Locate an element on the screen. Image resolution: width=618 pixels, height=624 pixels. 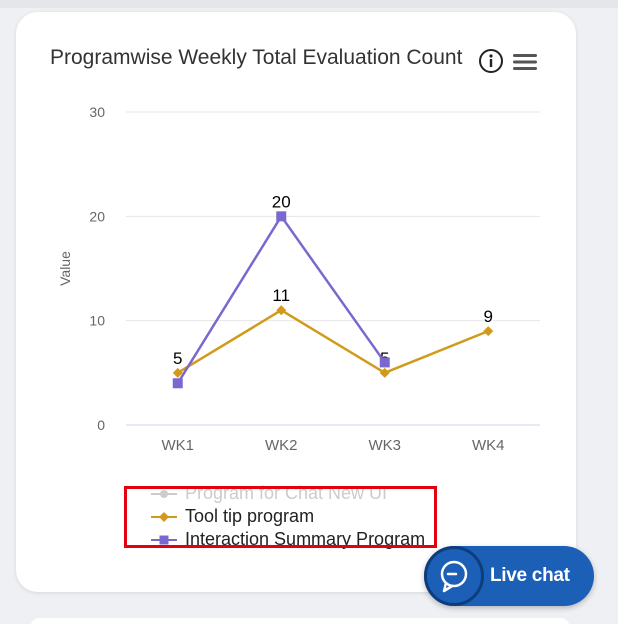
x-tick-label: WK2 is located at coordinates (281, 445).